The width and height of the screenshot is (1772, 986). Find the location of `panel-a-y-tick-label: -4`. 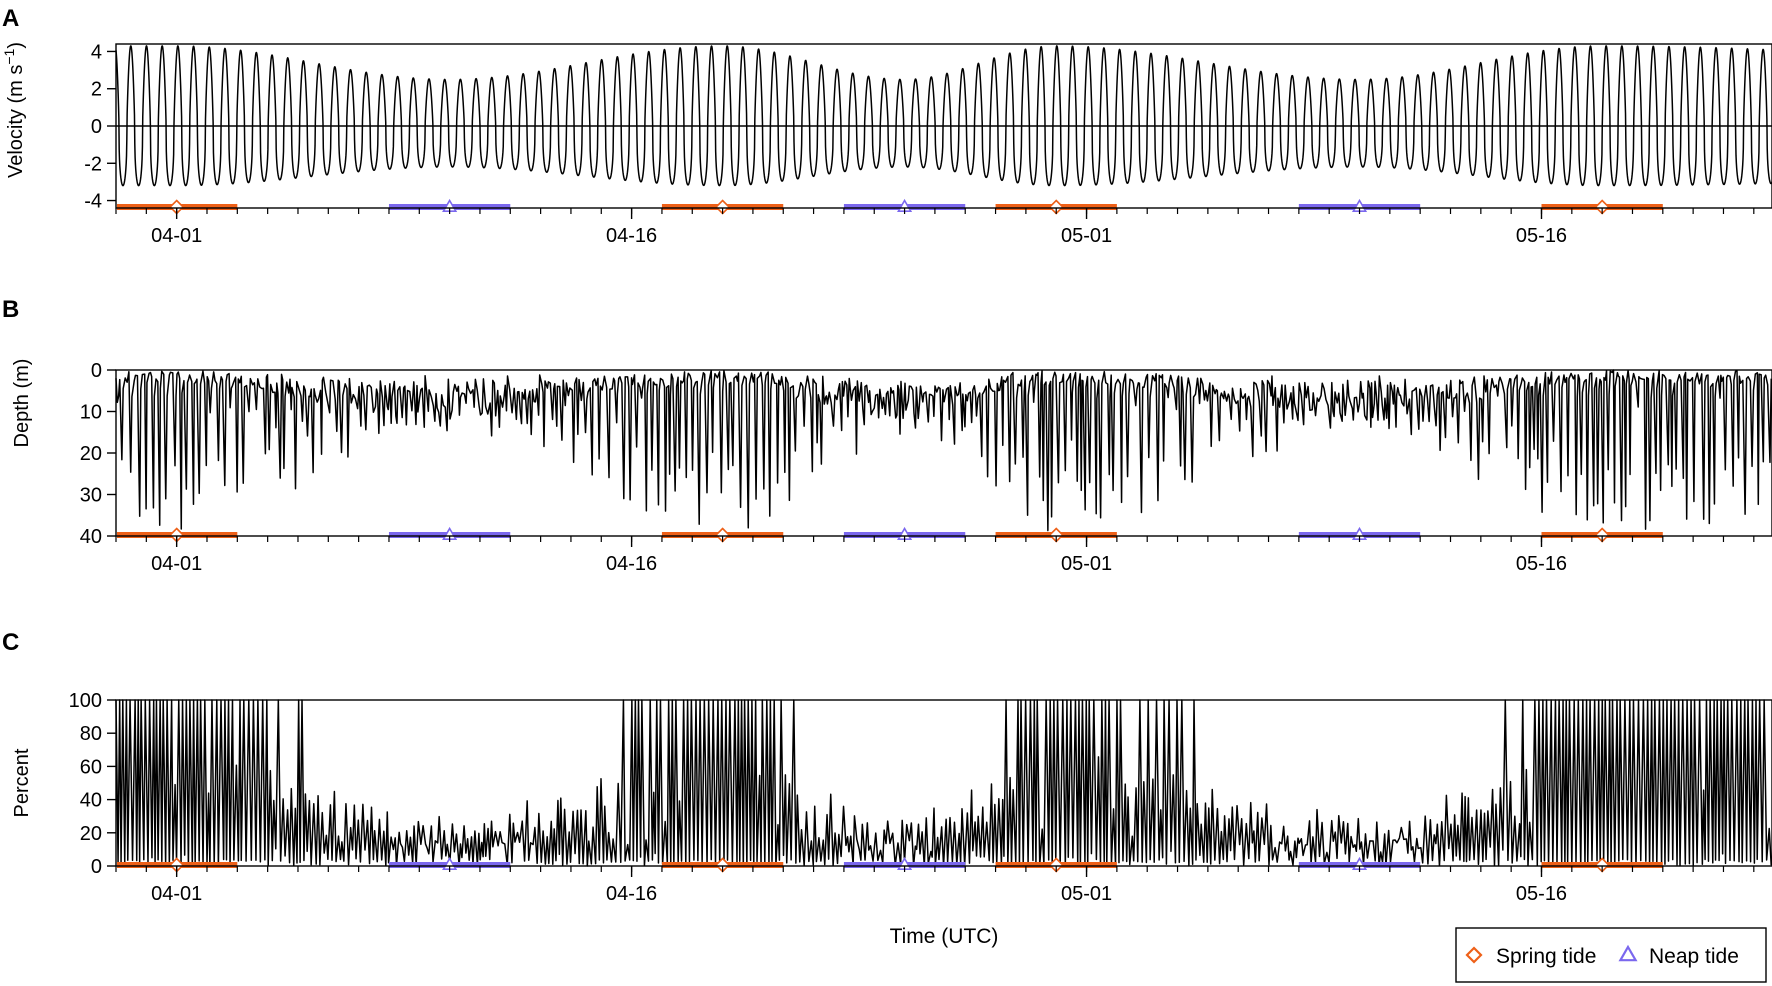

panel-a-y-tick-label: -4 is located at coordinates (93, 202).